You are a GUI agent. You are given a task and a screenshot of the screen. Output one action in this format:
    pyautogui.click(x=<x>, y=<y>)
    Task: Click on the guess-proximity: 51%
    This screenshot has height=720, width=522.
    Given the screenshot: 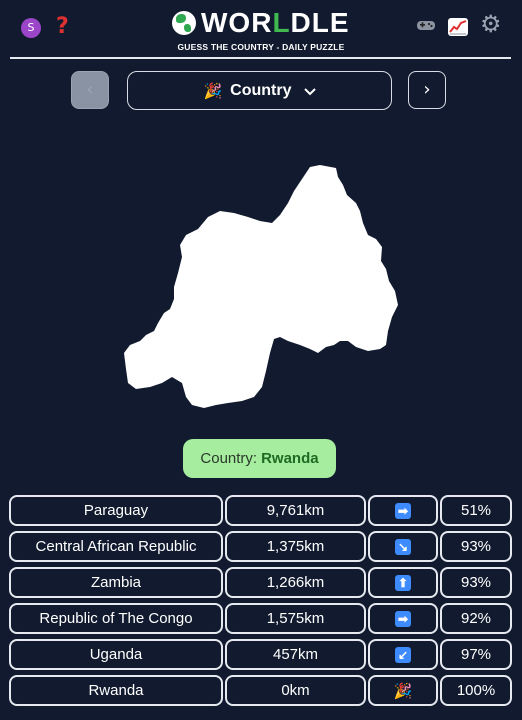 What is the action you would take?
    pyautogui.click(x=476, y=510)
    